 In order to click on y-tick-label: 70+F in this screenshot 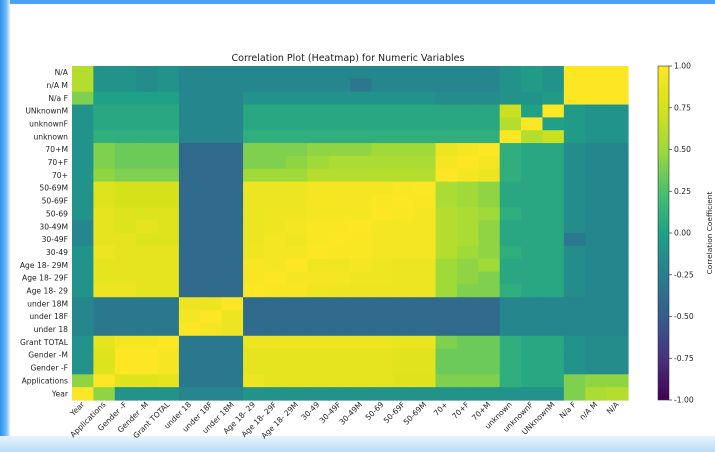, I will do `click(58, 162)`.